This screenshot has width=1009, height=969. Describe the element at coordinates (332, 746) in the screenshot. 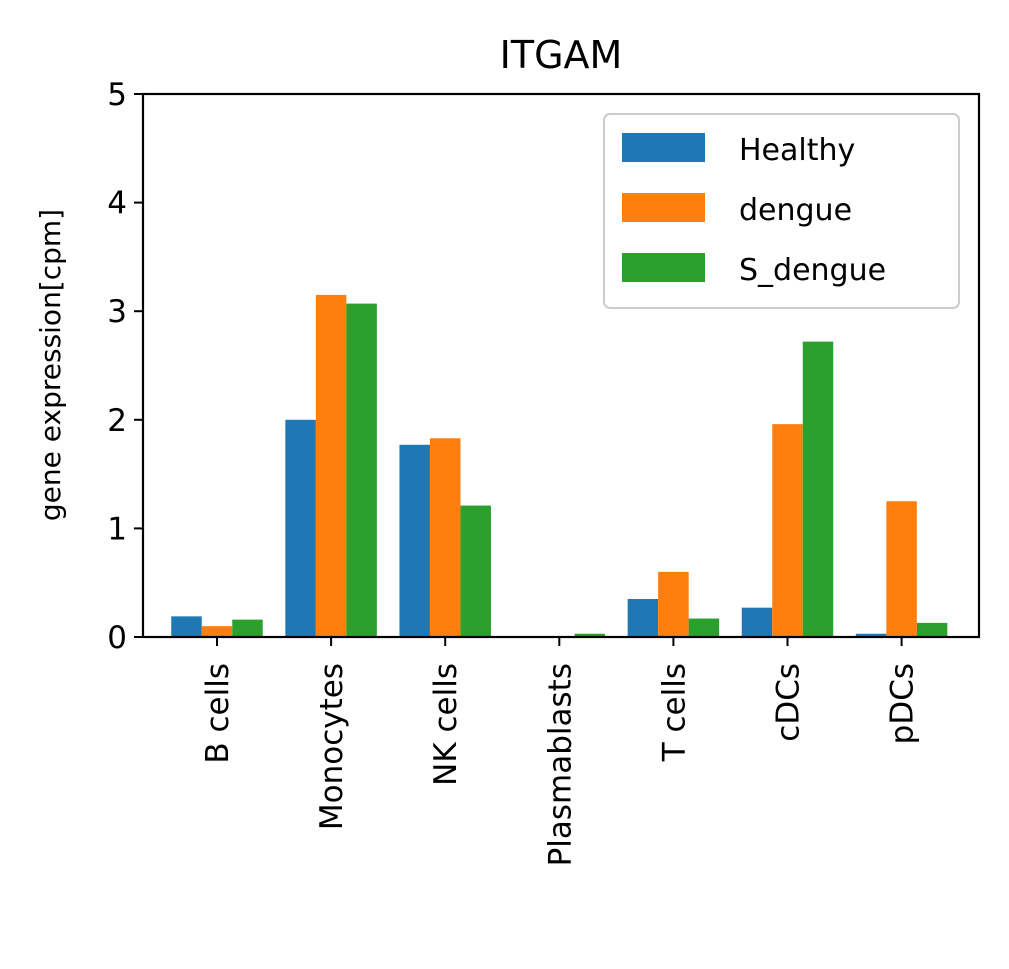

I see `x-tick-label: Monocytes` at that location.